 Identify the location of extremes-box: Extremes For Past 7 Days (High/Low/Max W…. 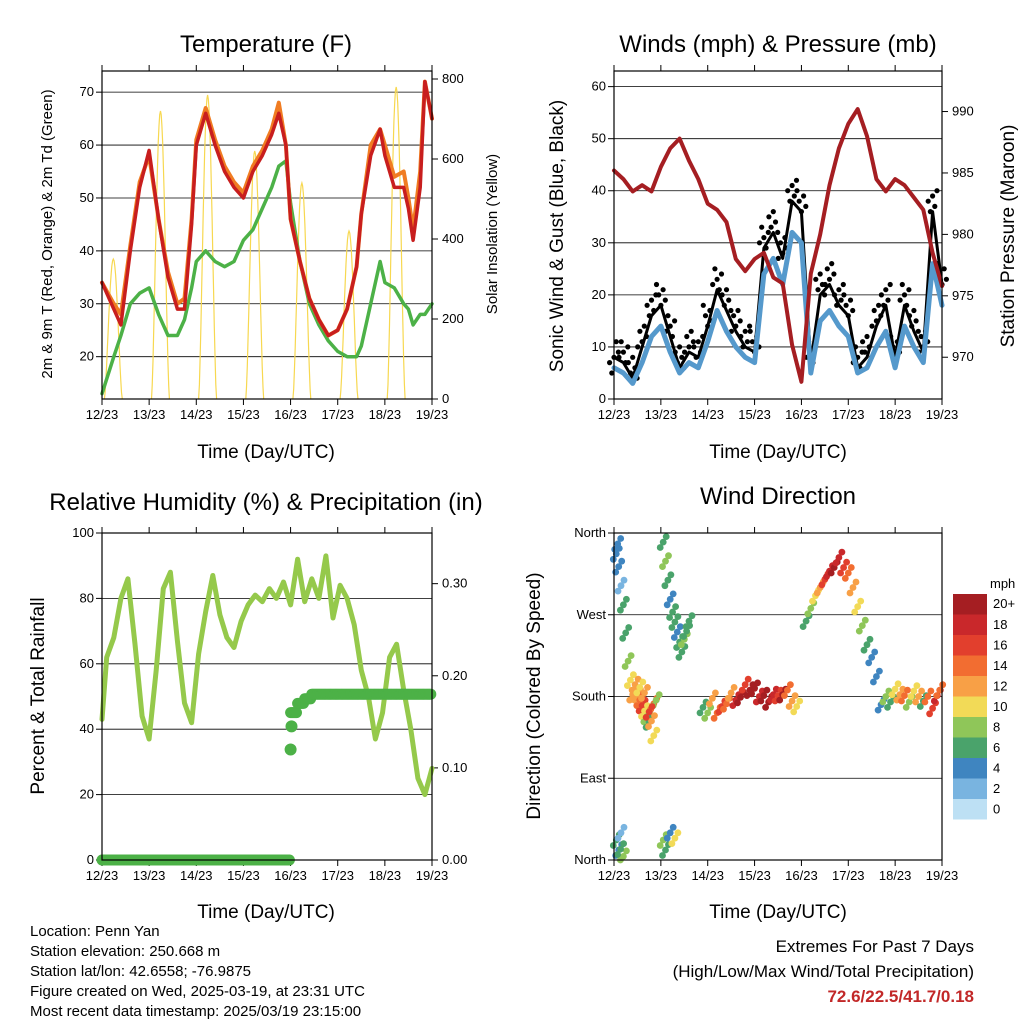
(823, 971).